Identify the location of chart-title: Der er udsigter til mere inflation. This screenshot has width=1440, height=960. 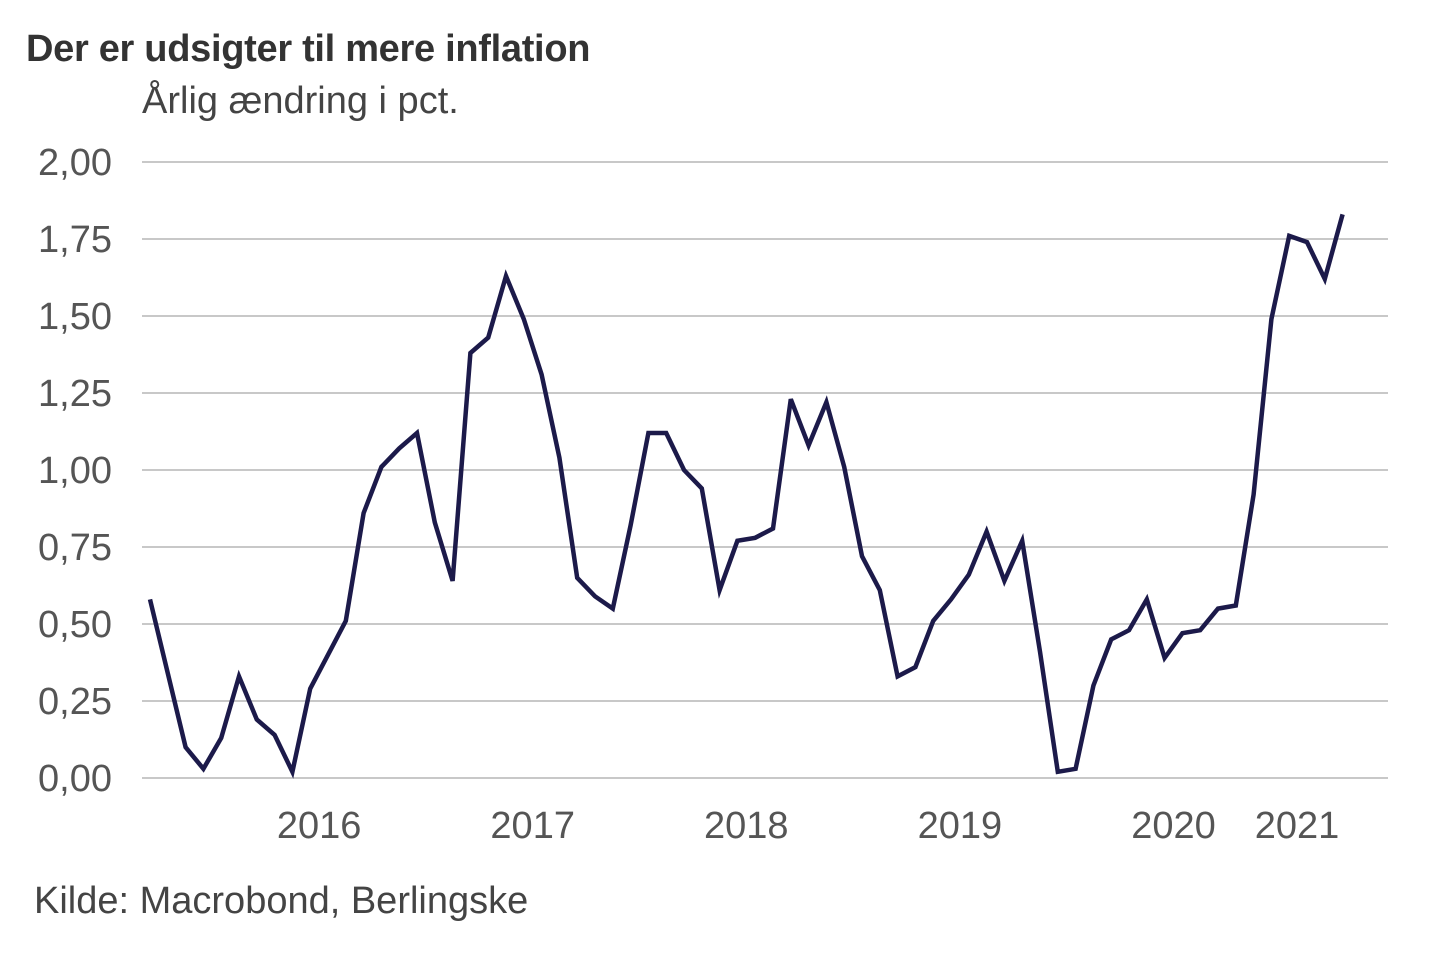
(308, 49).